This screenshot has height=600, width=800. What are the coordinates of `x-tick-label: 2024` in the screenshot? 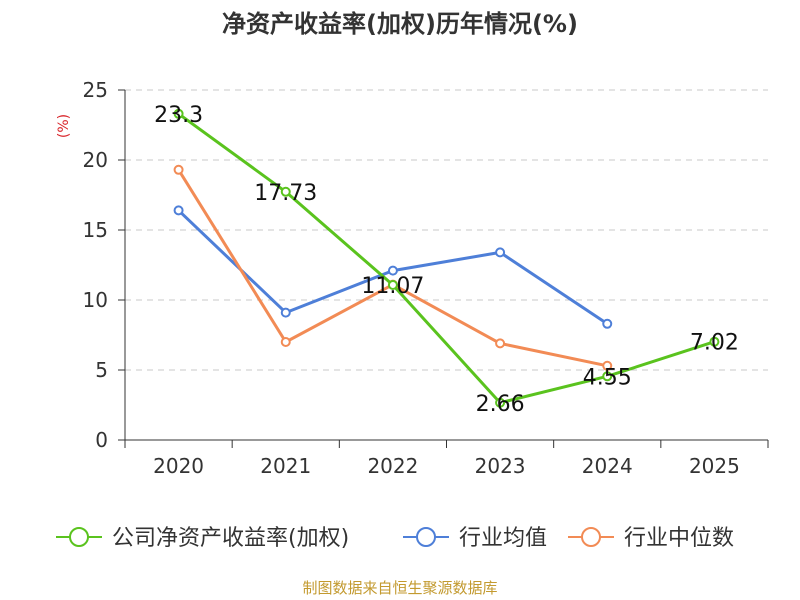 It's located at (607, 466).